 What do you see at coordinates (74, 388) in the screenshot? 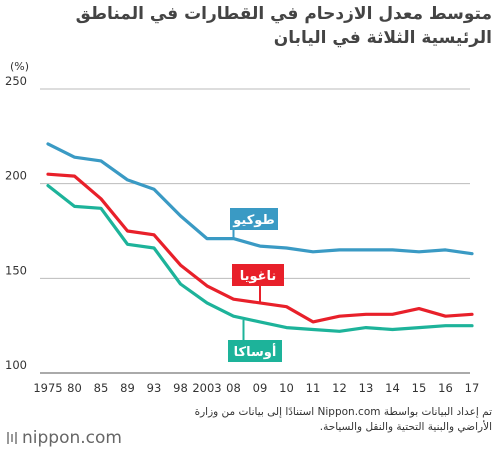
I see `x-tick-label: 80` at bounding box center [74, 388].